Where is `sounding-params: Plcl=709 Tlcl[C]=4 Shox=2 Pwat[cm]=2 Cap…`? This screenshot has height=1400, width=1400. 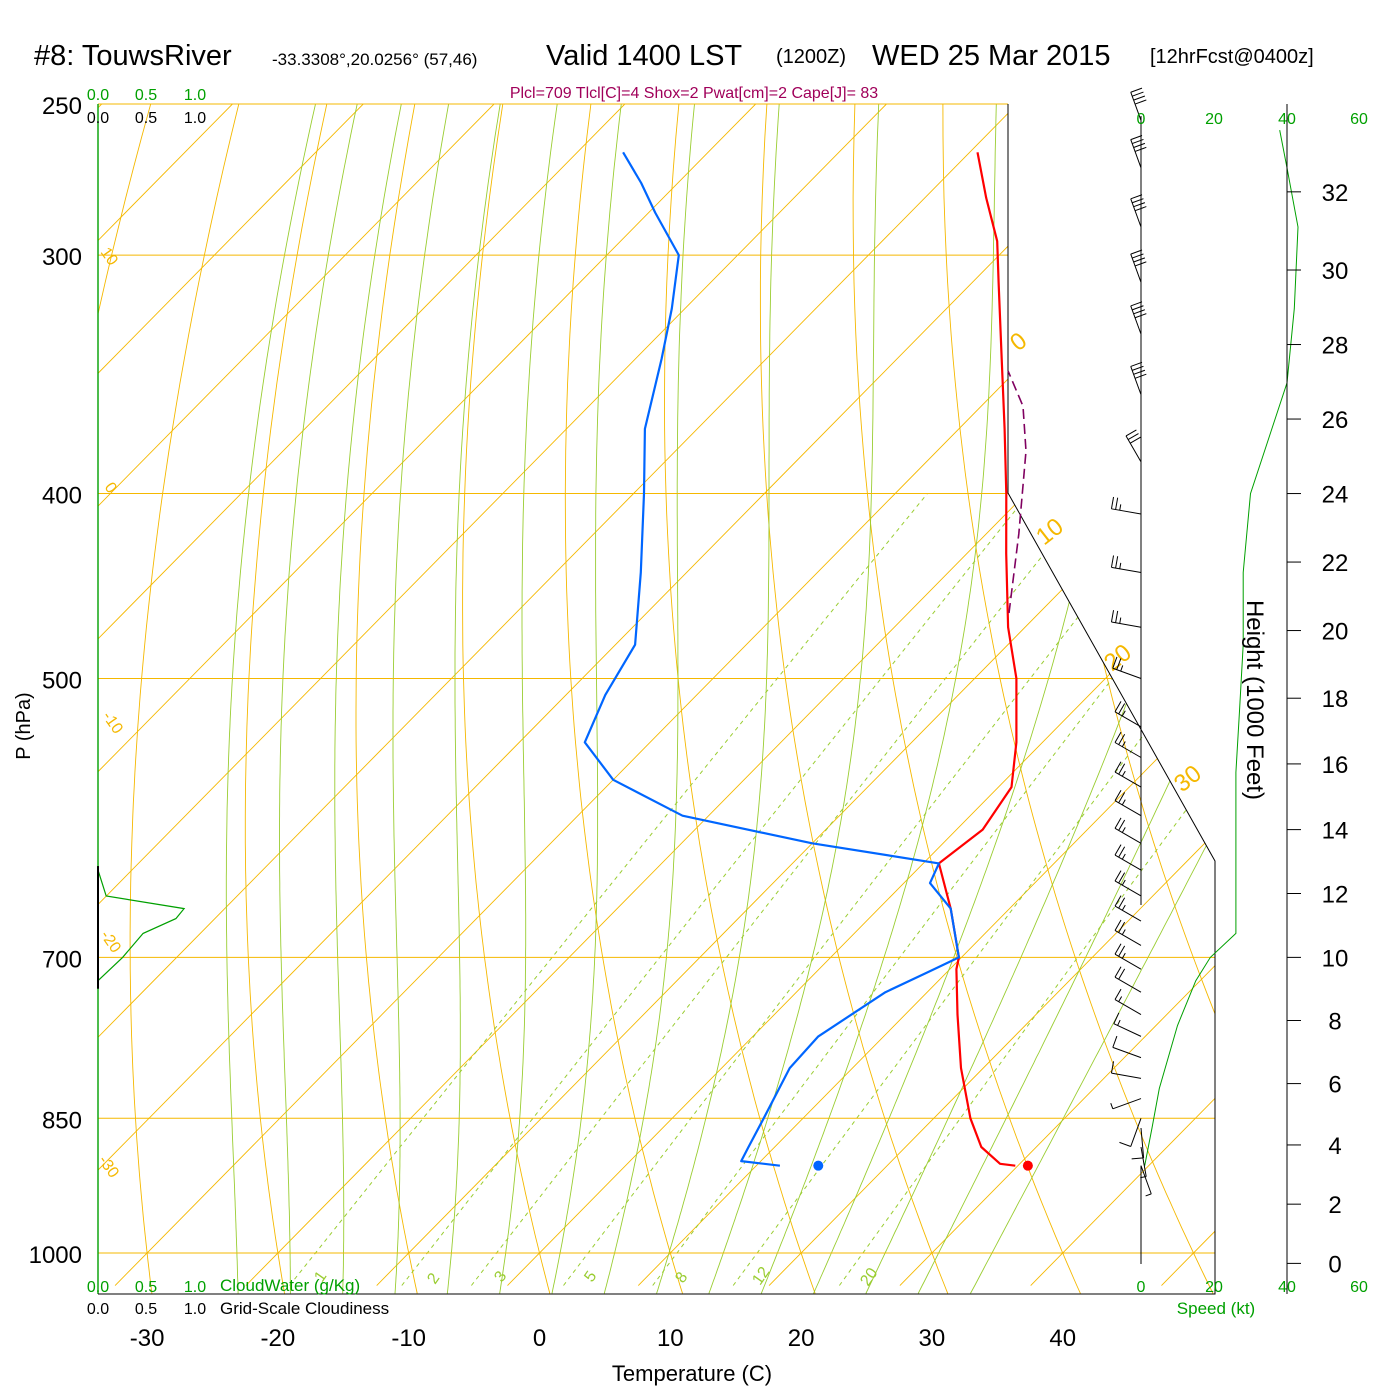
sounding-params: Plcl=709 Tlcl[C]=4 Shox=2 Pwat[cm]=2 Cap… is located at coordinates (694, 93).